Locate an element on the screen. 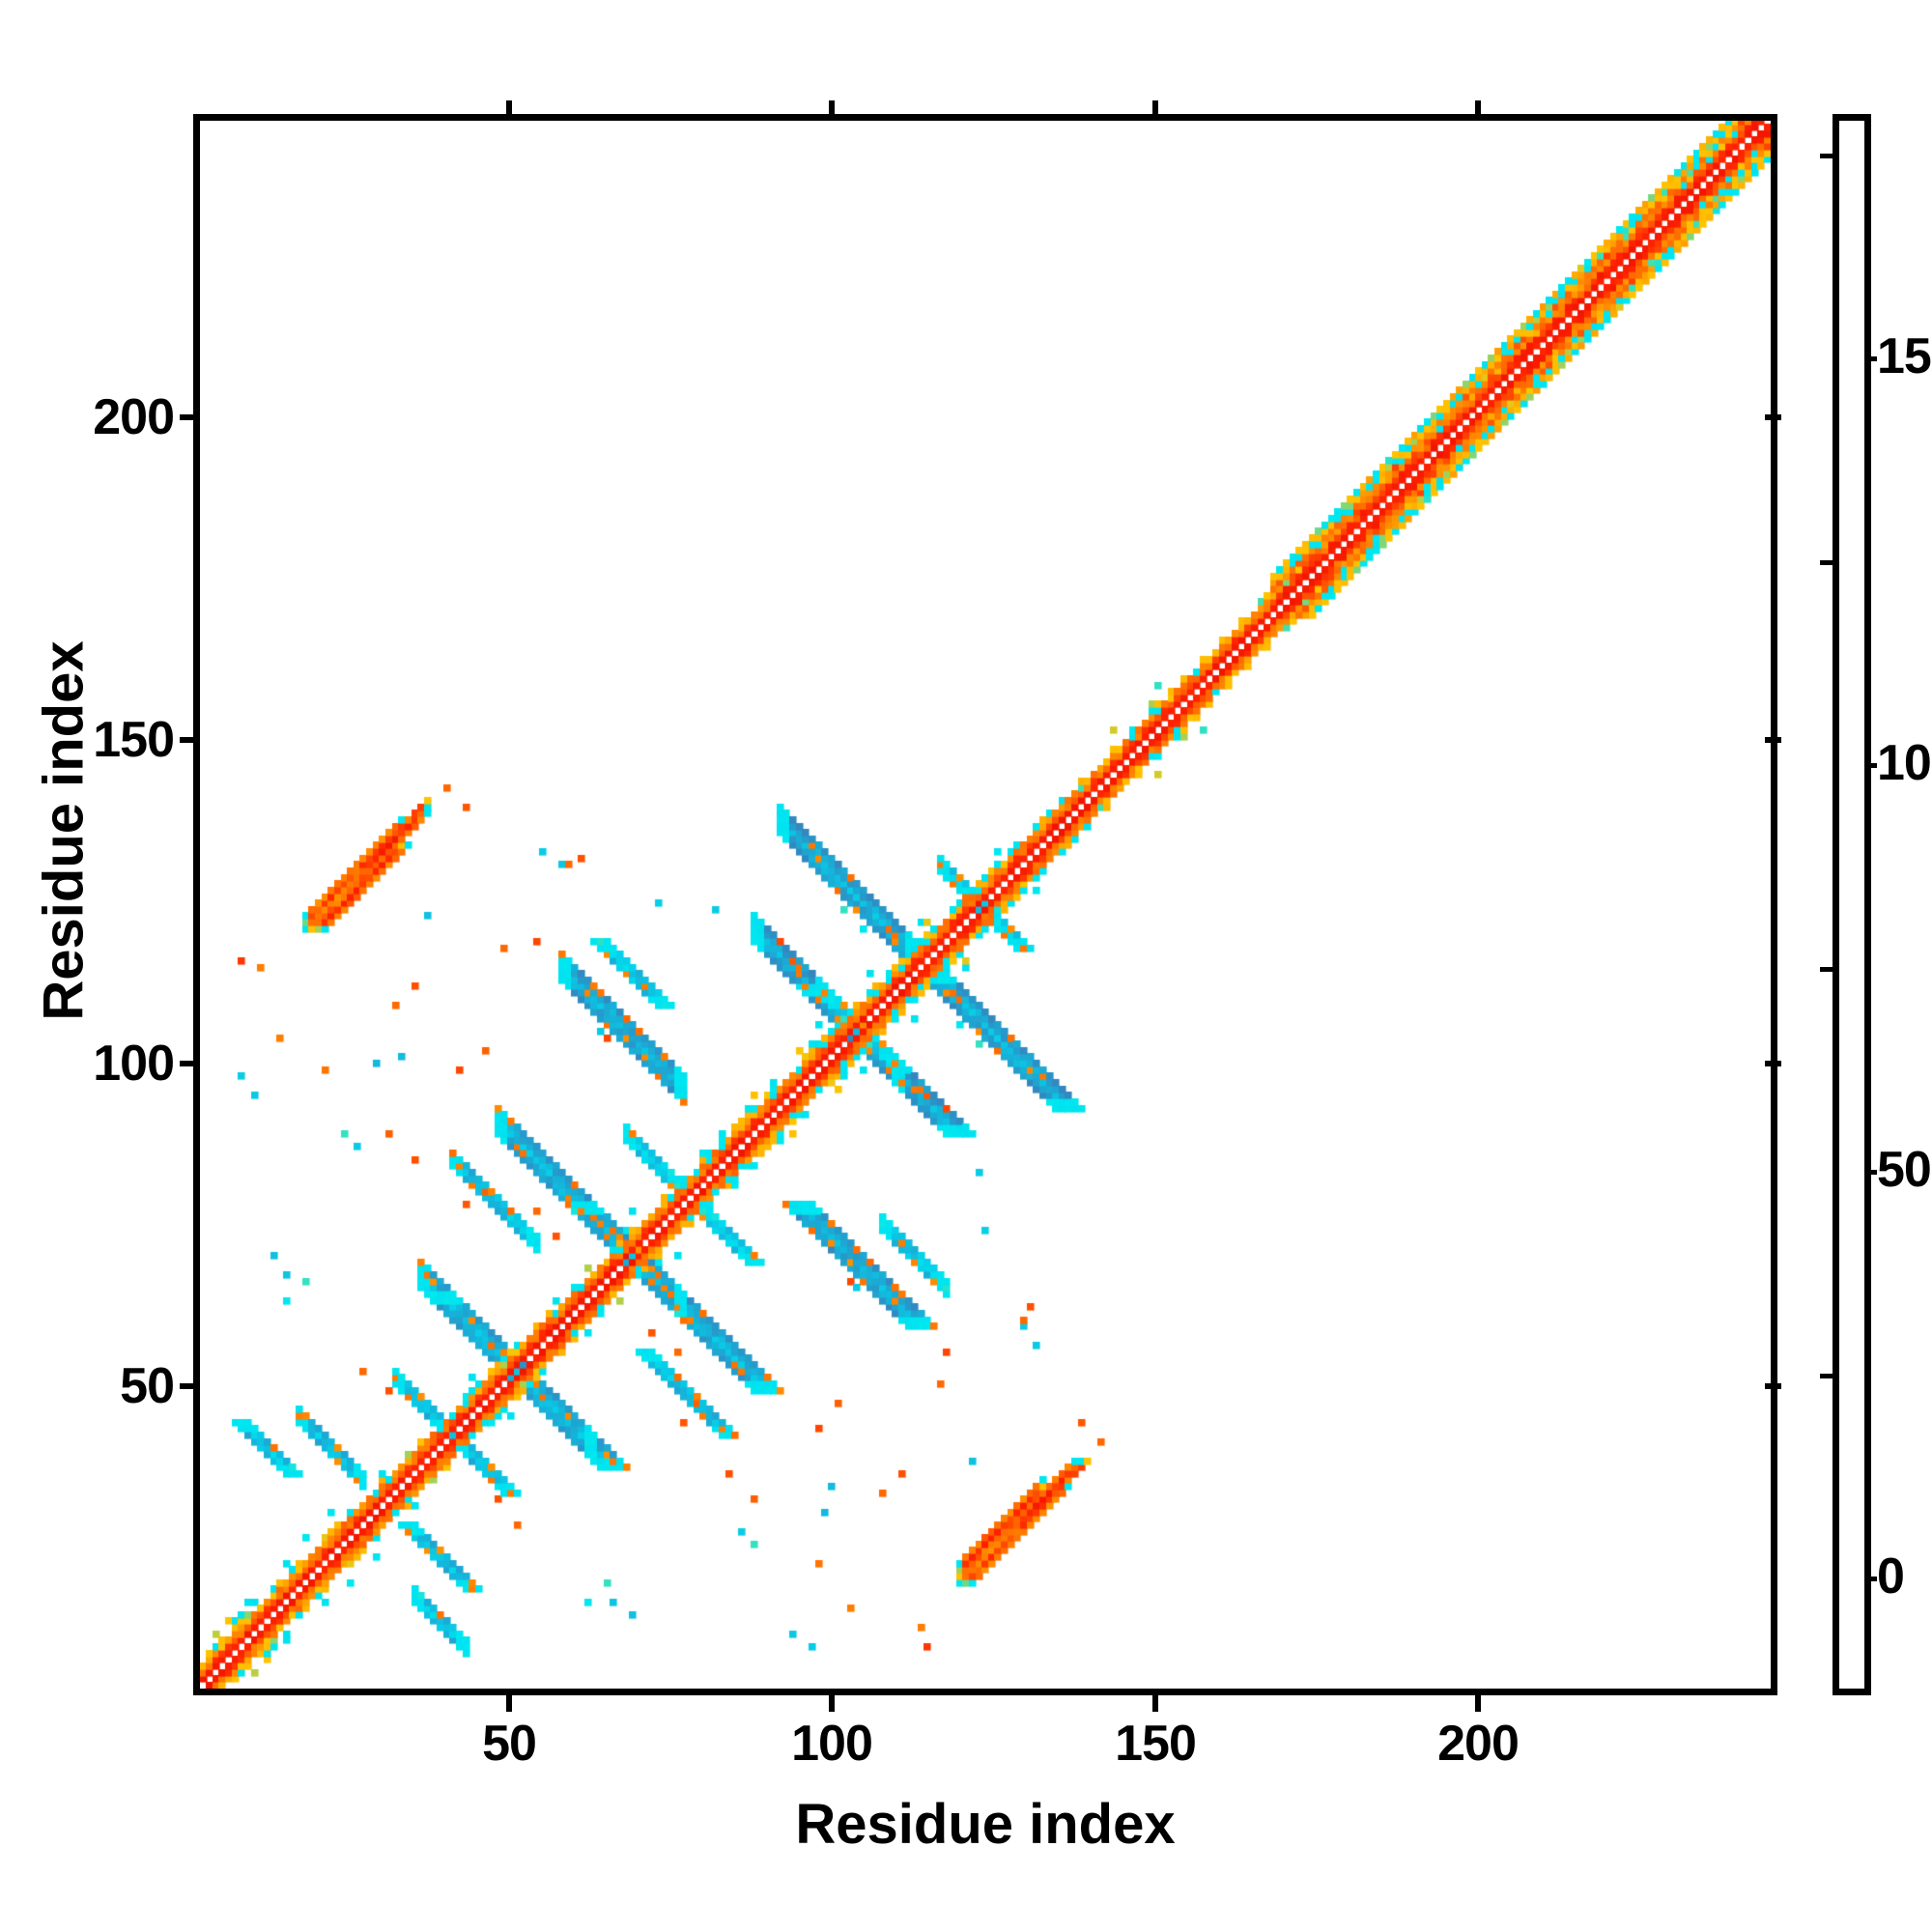 This screenshot has width=1932, height=1932. y-tick-label-200: 200 is located at coordinates (134, 417).